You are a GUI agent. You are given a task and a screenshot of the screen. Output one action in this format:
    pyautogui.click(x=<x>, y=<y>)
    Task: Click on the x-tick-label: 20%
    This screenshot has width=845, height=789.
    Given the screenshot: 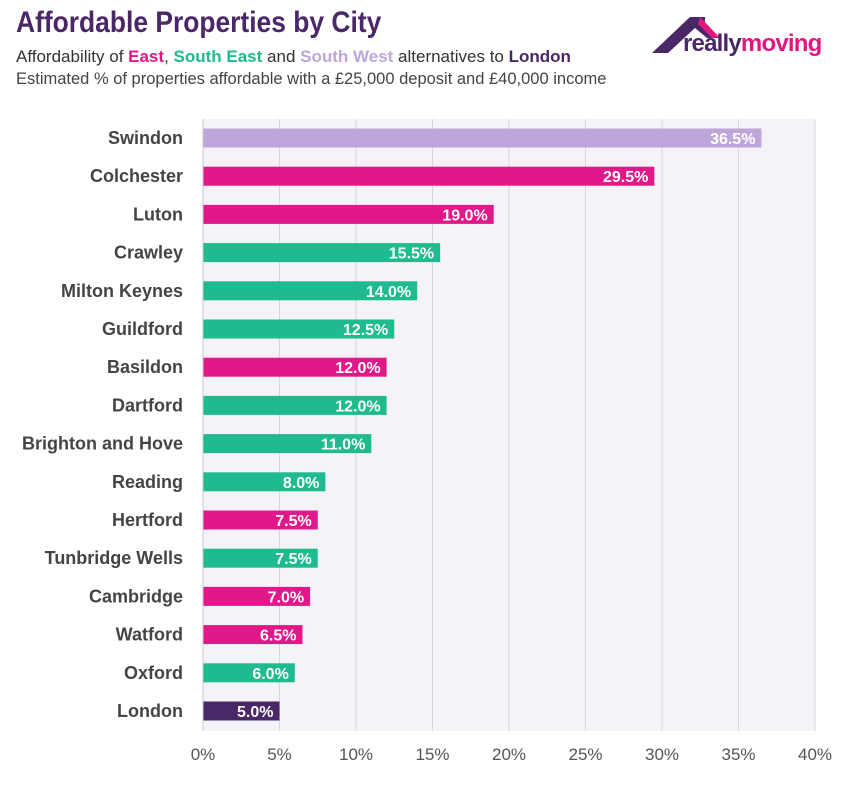 What is the action you would take?
    pyautogui.click(x=509, y=754)
    